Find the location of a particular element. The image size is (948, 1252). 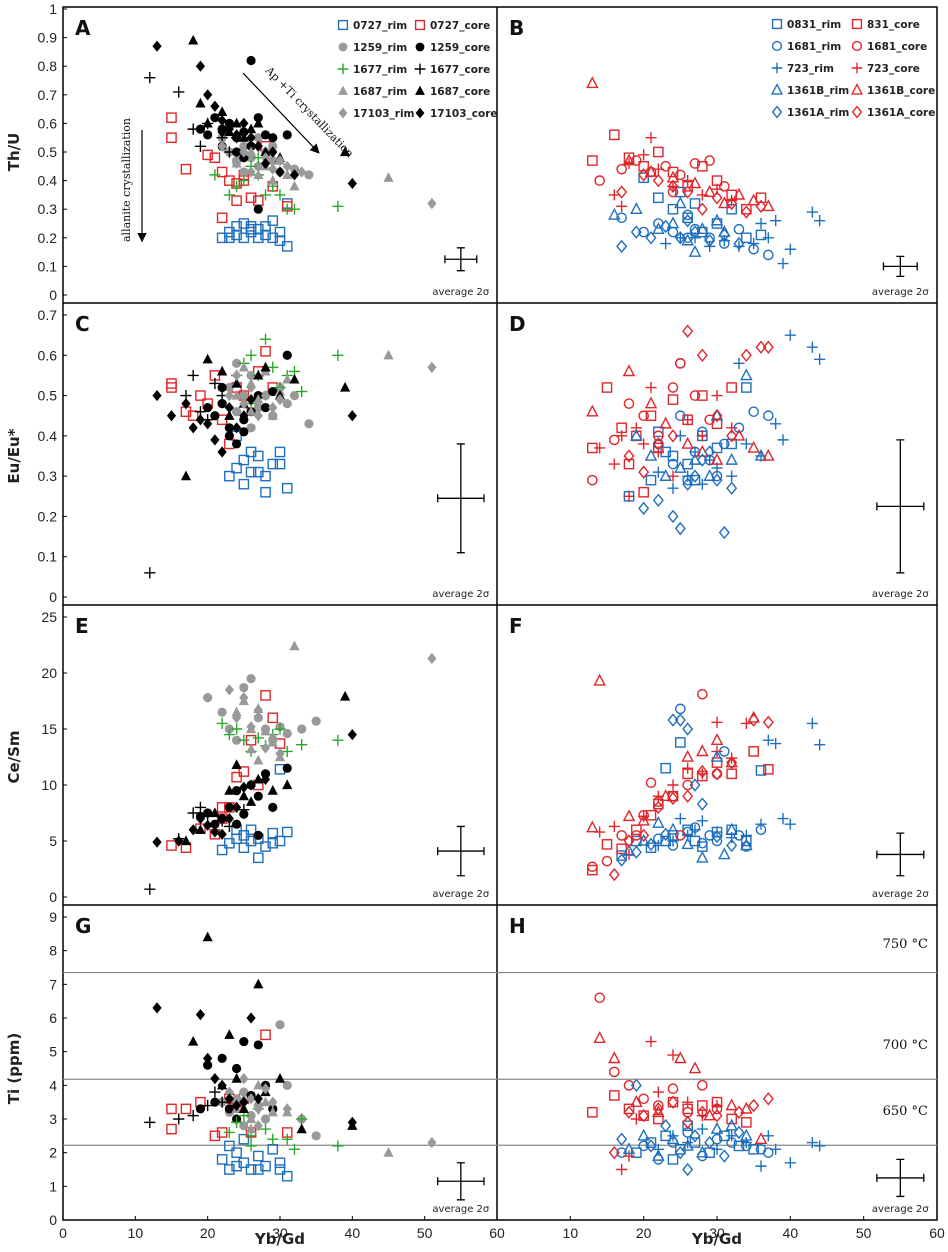

error-bar-label: average 2σ is located at coordinates (460, 1209).